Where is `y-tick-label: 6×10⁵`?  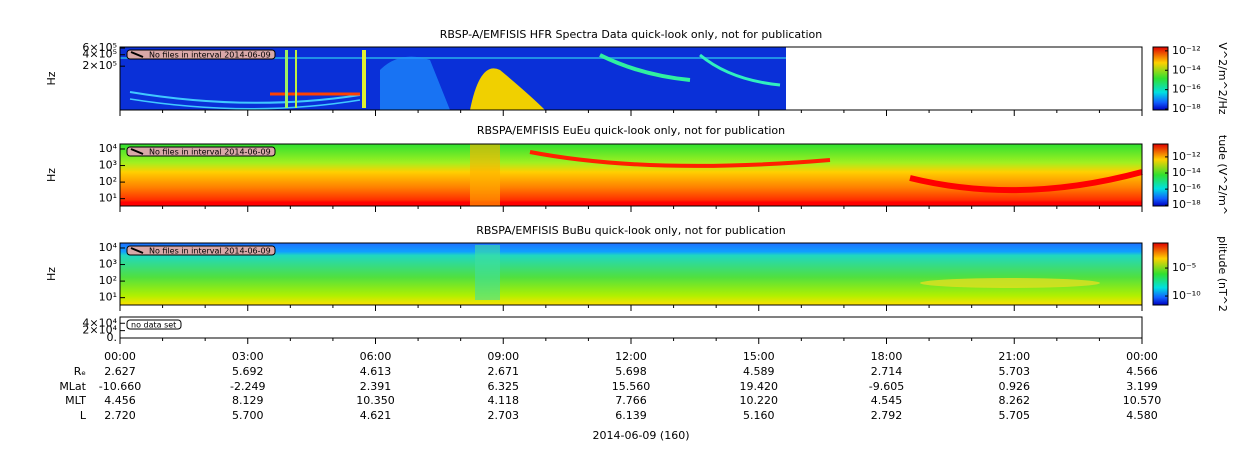
y-tick-label: 6×10⁵ is located at coordinates (99, 47).